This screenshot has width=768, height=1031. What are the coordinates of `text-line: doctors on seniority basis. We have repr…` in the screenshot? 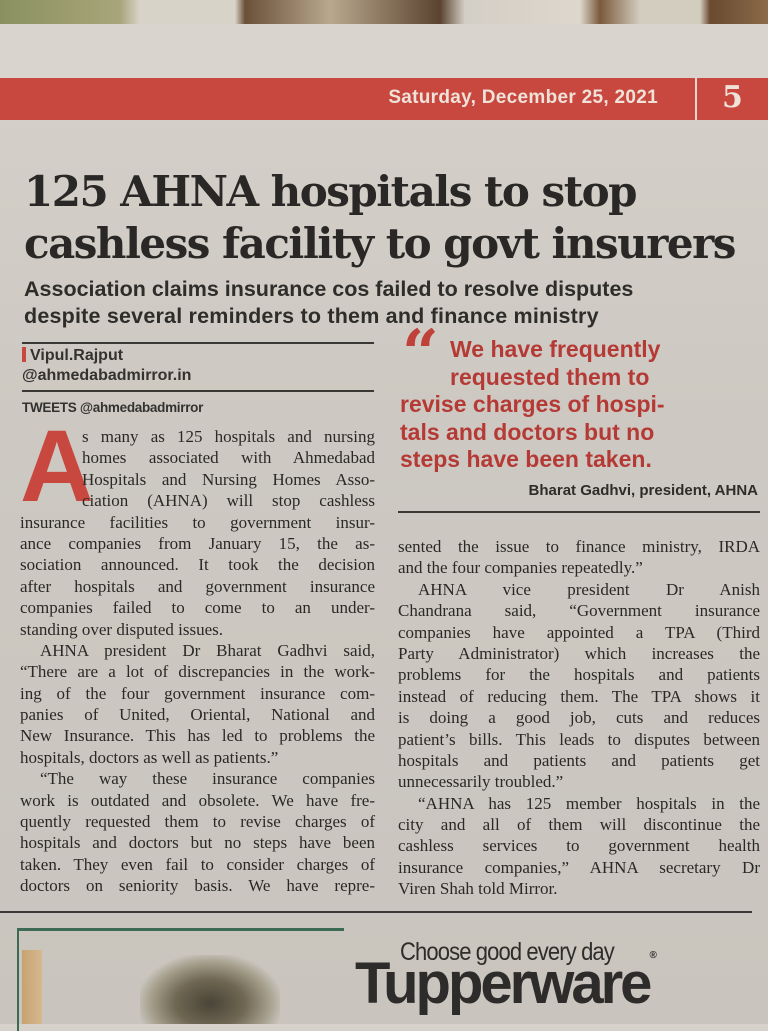 It's located at (197, 886).